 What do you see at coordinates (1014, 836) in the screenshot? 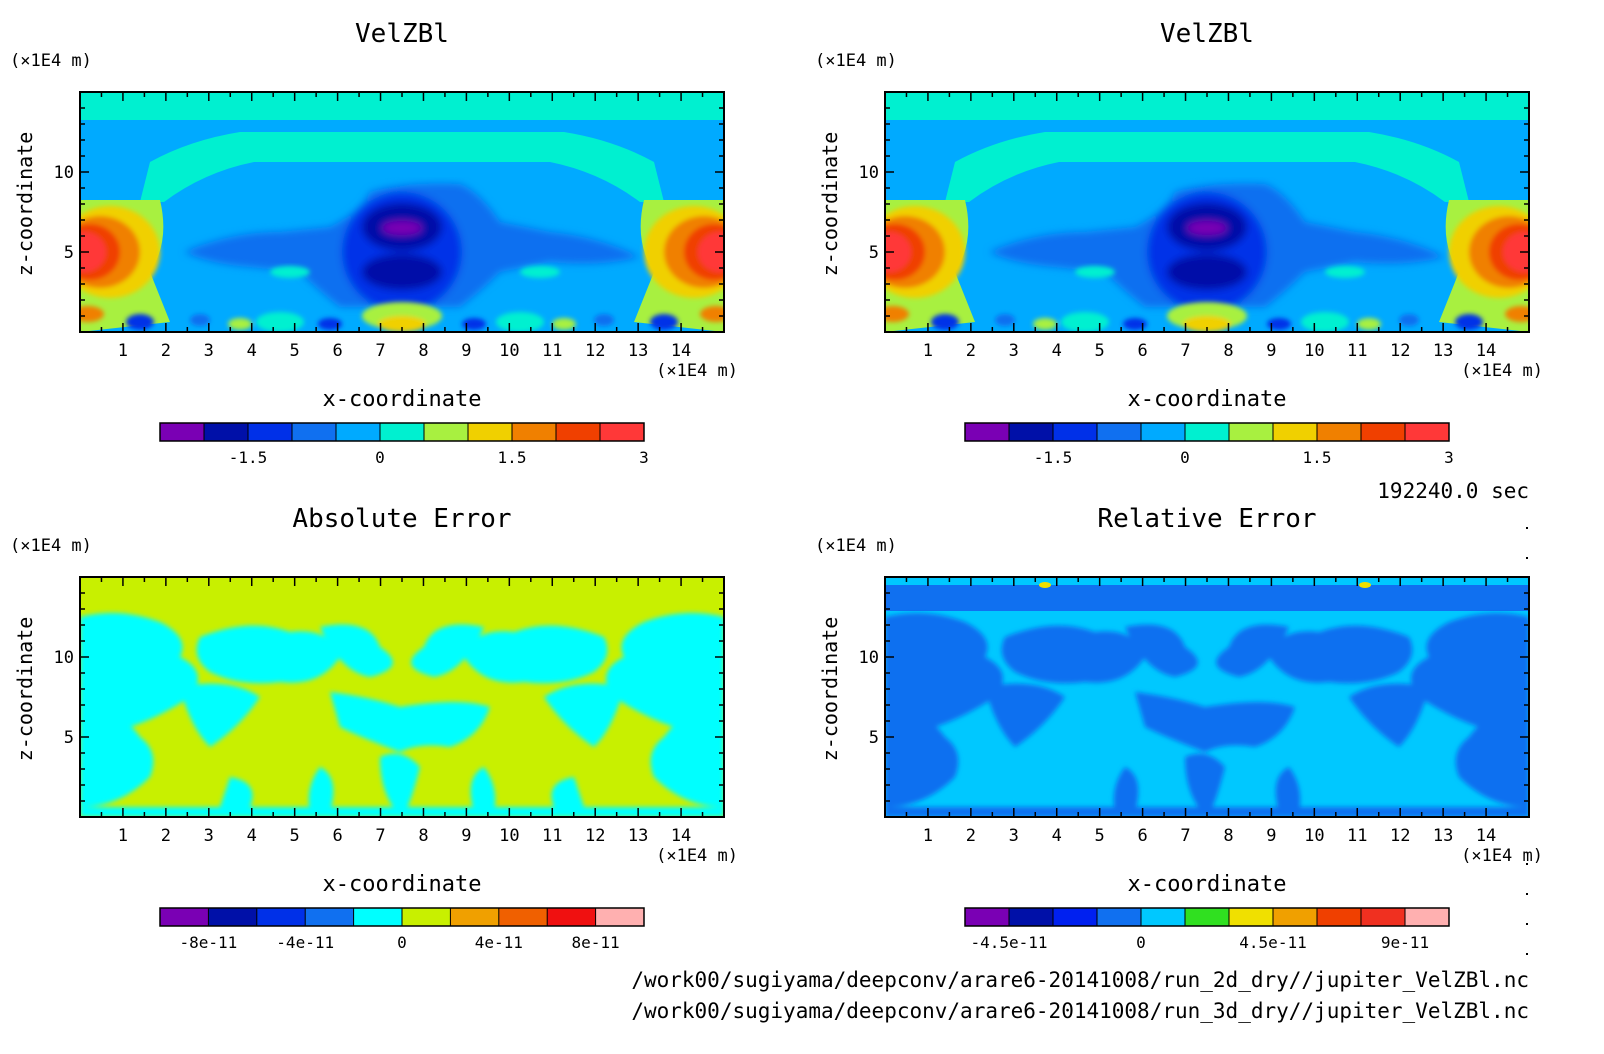
I see `x-tick-label: 3` at bounding box center [1014, 836].